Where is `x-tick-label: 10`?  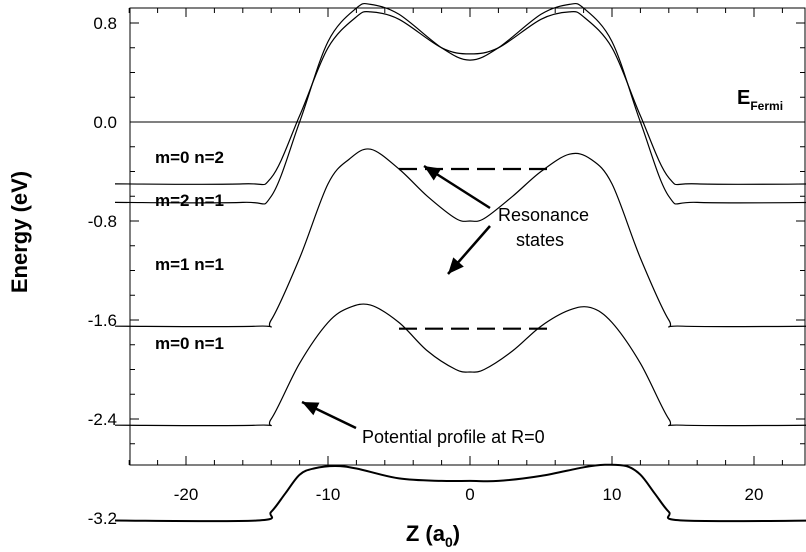
x-tick-label: 10 is located at coordinates (612, 494).